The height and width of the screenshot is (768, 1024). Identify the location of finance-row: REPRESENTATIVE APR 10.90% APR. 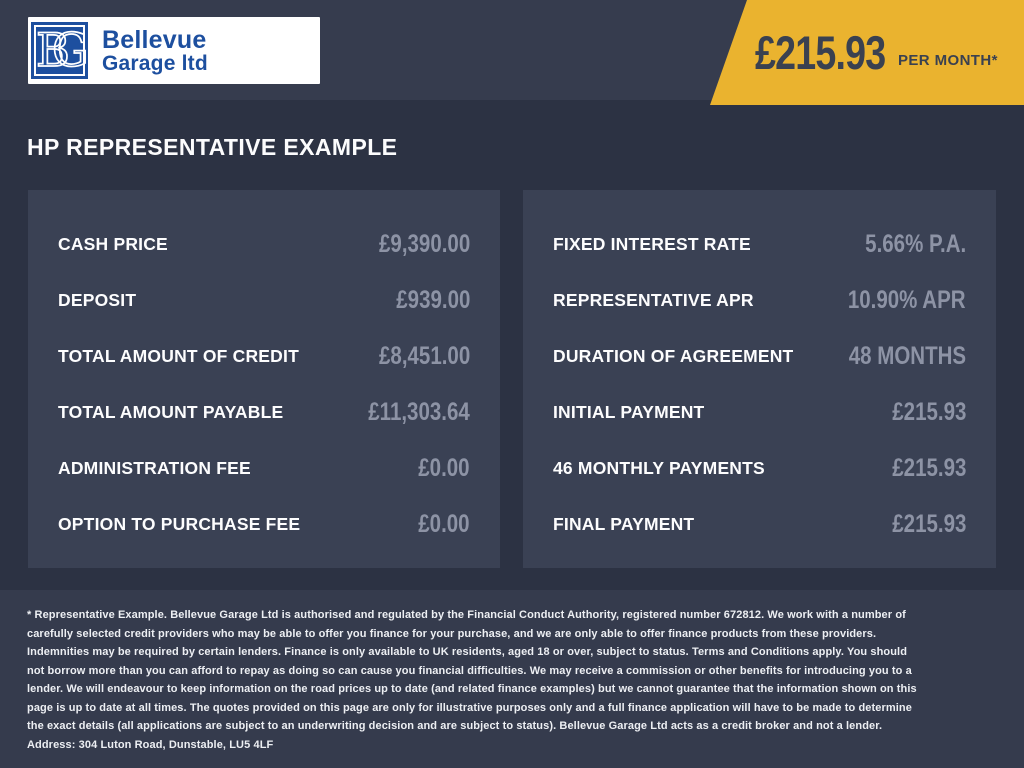
(759, 300).